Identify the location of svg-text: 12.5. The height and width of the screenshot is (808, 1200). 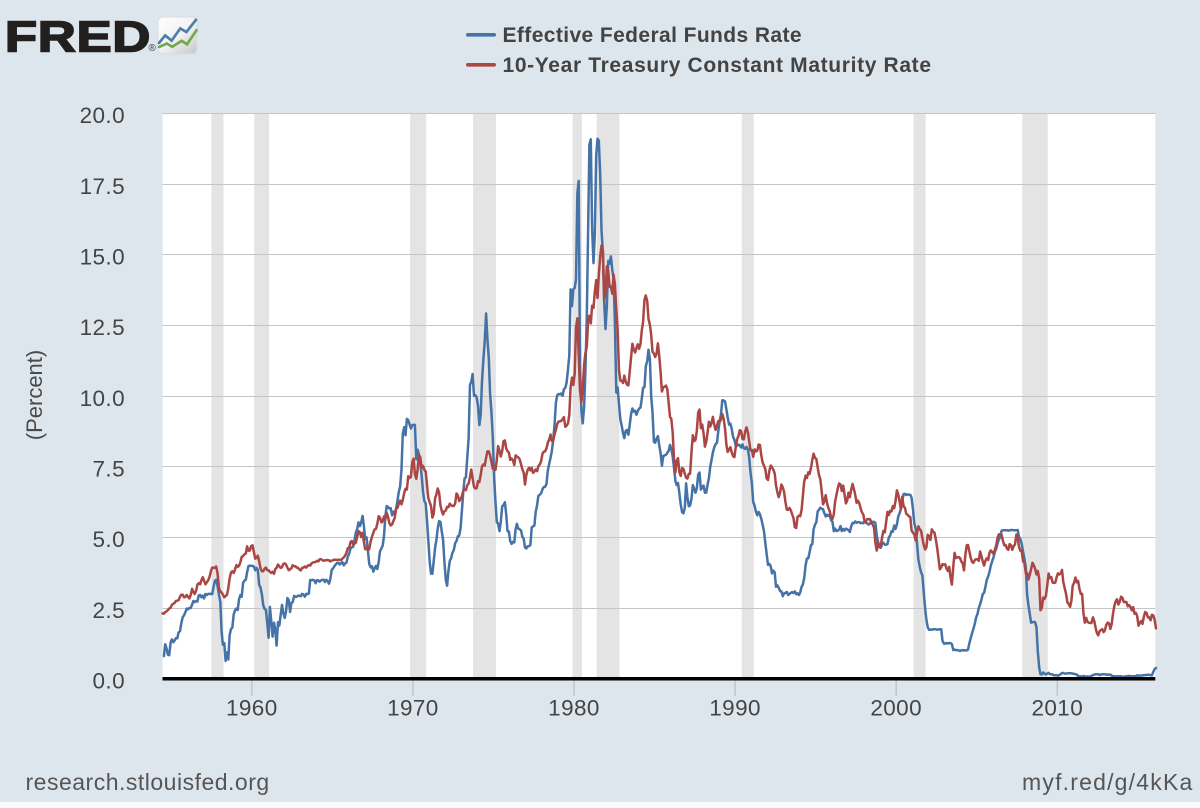
(102, 327).